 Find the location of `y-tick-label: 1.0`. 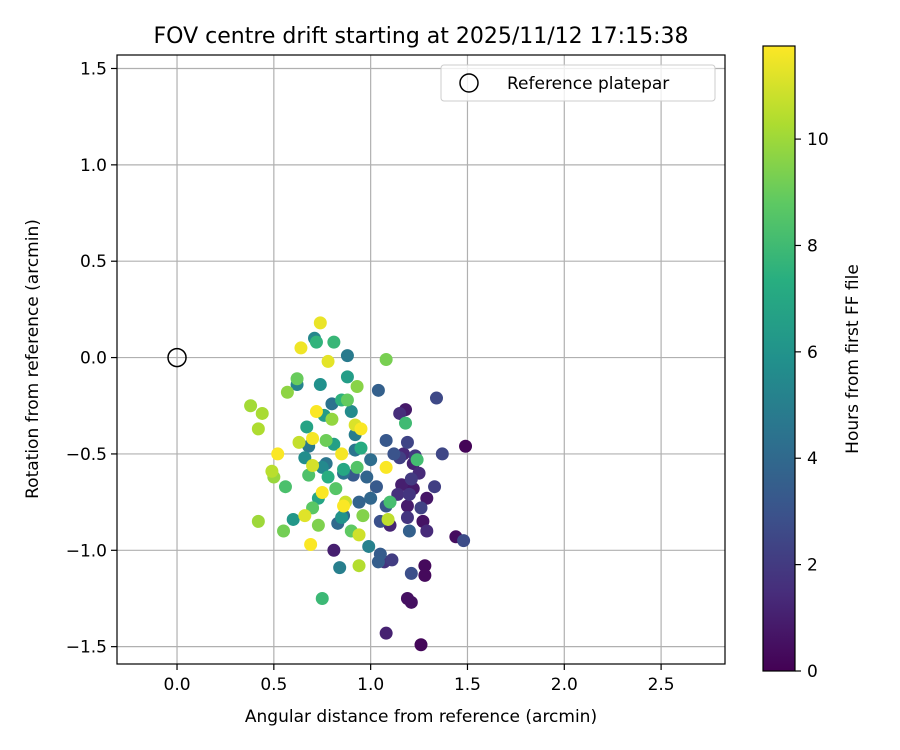

y-tick-label: 1.0 is located at coordinates (93, 166).